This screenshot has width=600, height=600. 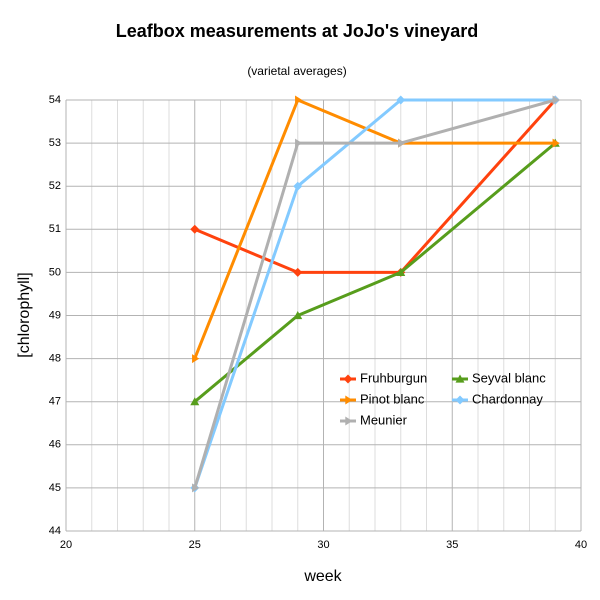 What do you see at coordinates (55, 272) in the screenshot?
I see `y-tick-label: 50` at bounding box center [55, 272].